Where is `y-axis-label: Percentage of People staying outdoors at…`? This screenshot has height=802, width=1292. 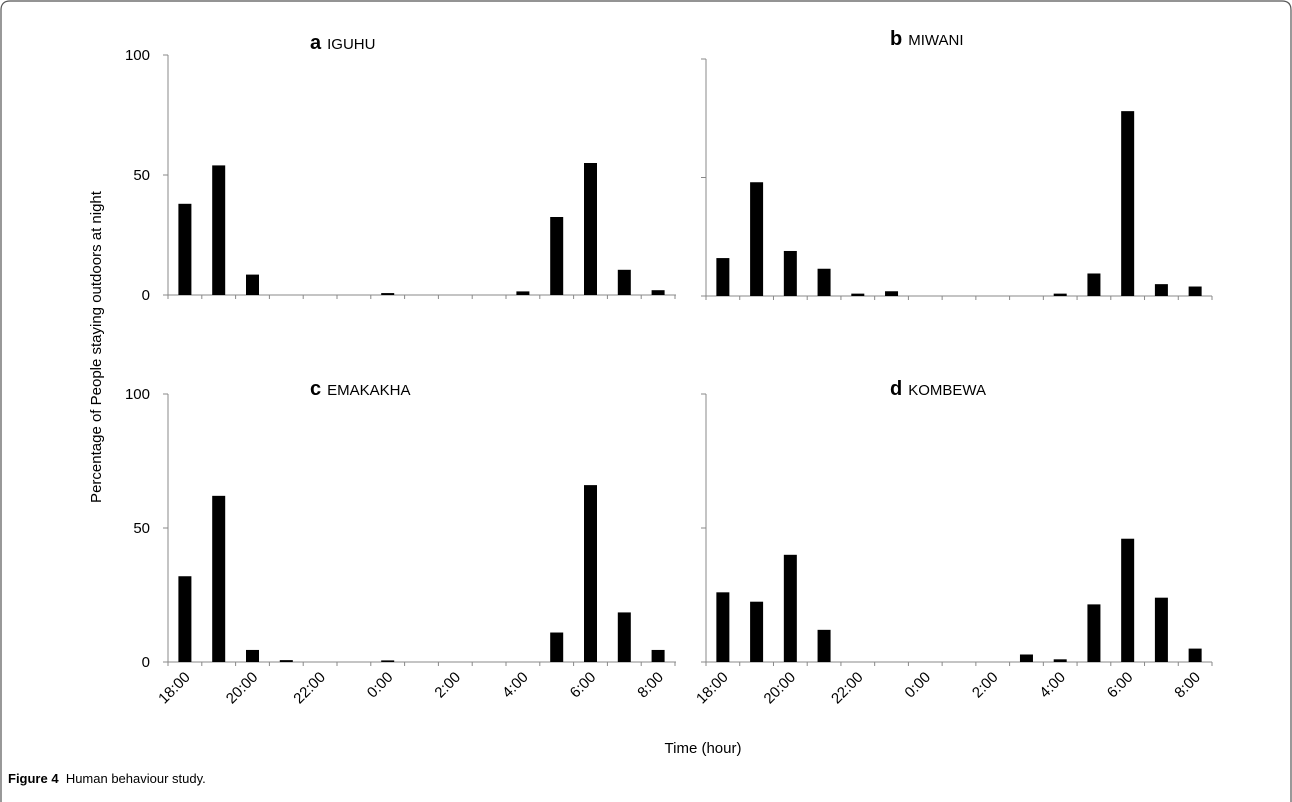 y-axis-label: Percentage of People staying outdoors at… is located at coordinates (96, 346).